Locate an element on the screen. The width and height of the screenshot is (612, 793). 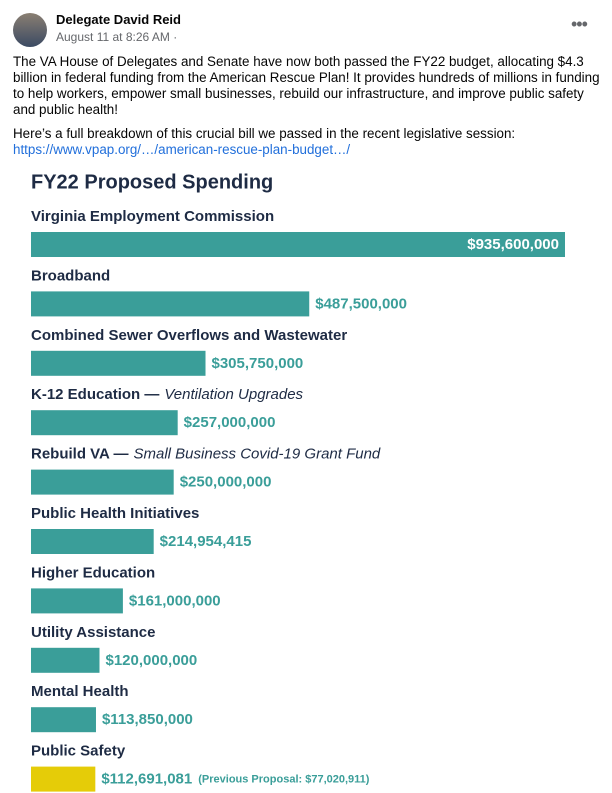
category-name: Higher Education is located at coordinates (93, 572).